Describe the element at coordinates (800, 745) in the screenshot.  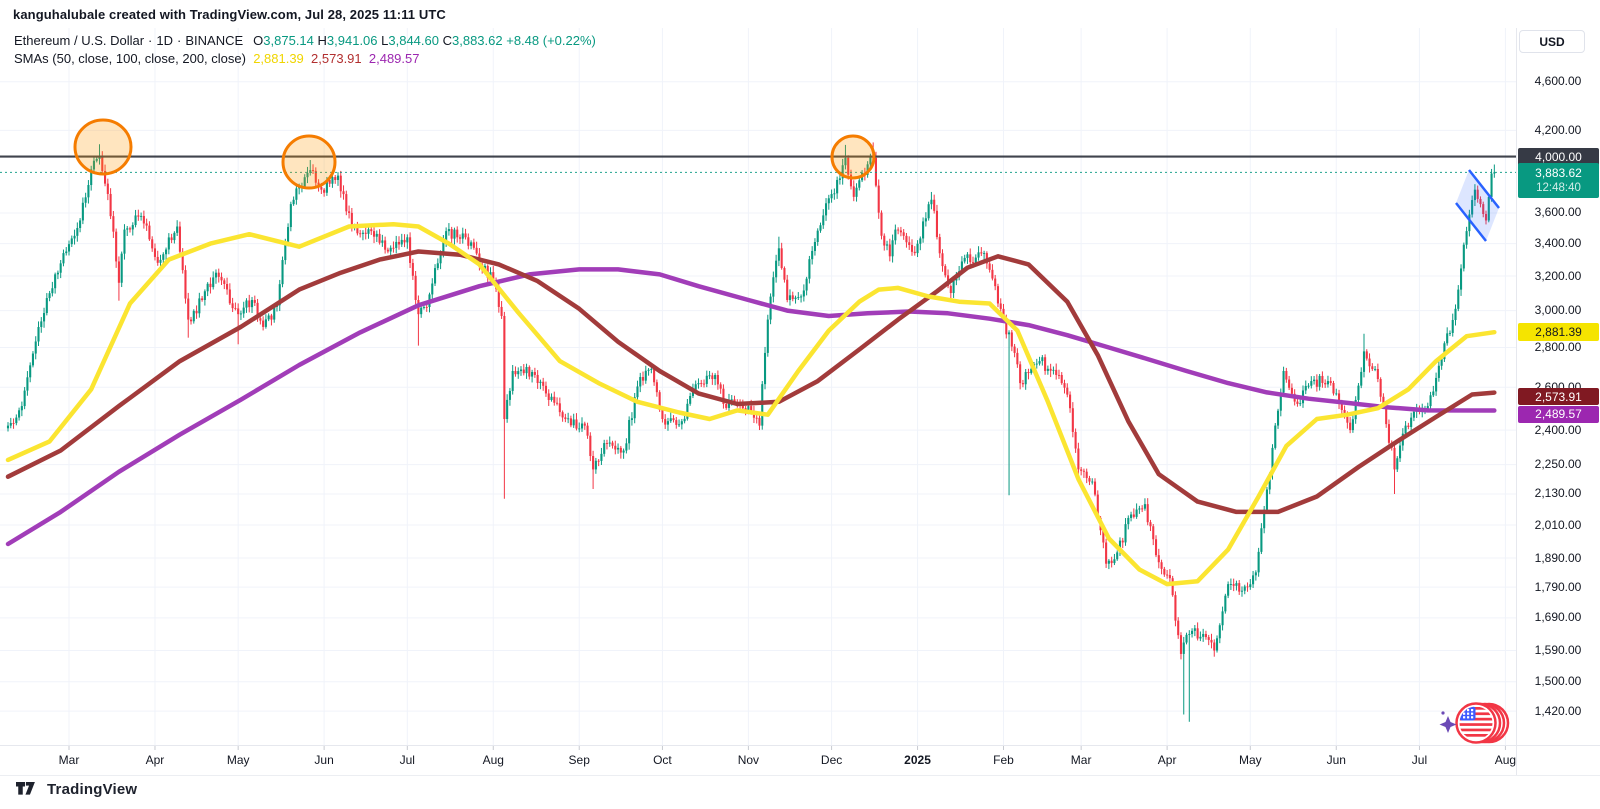
I see `time-axis-separator` at that location.